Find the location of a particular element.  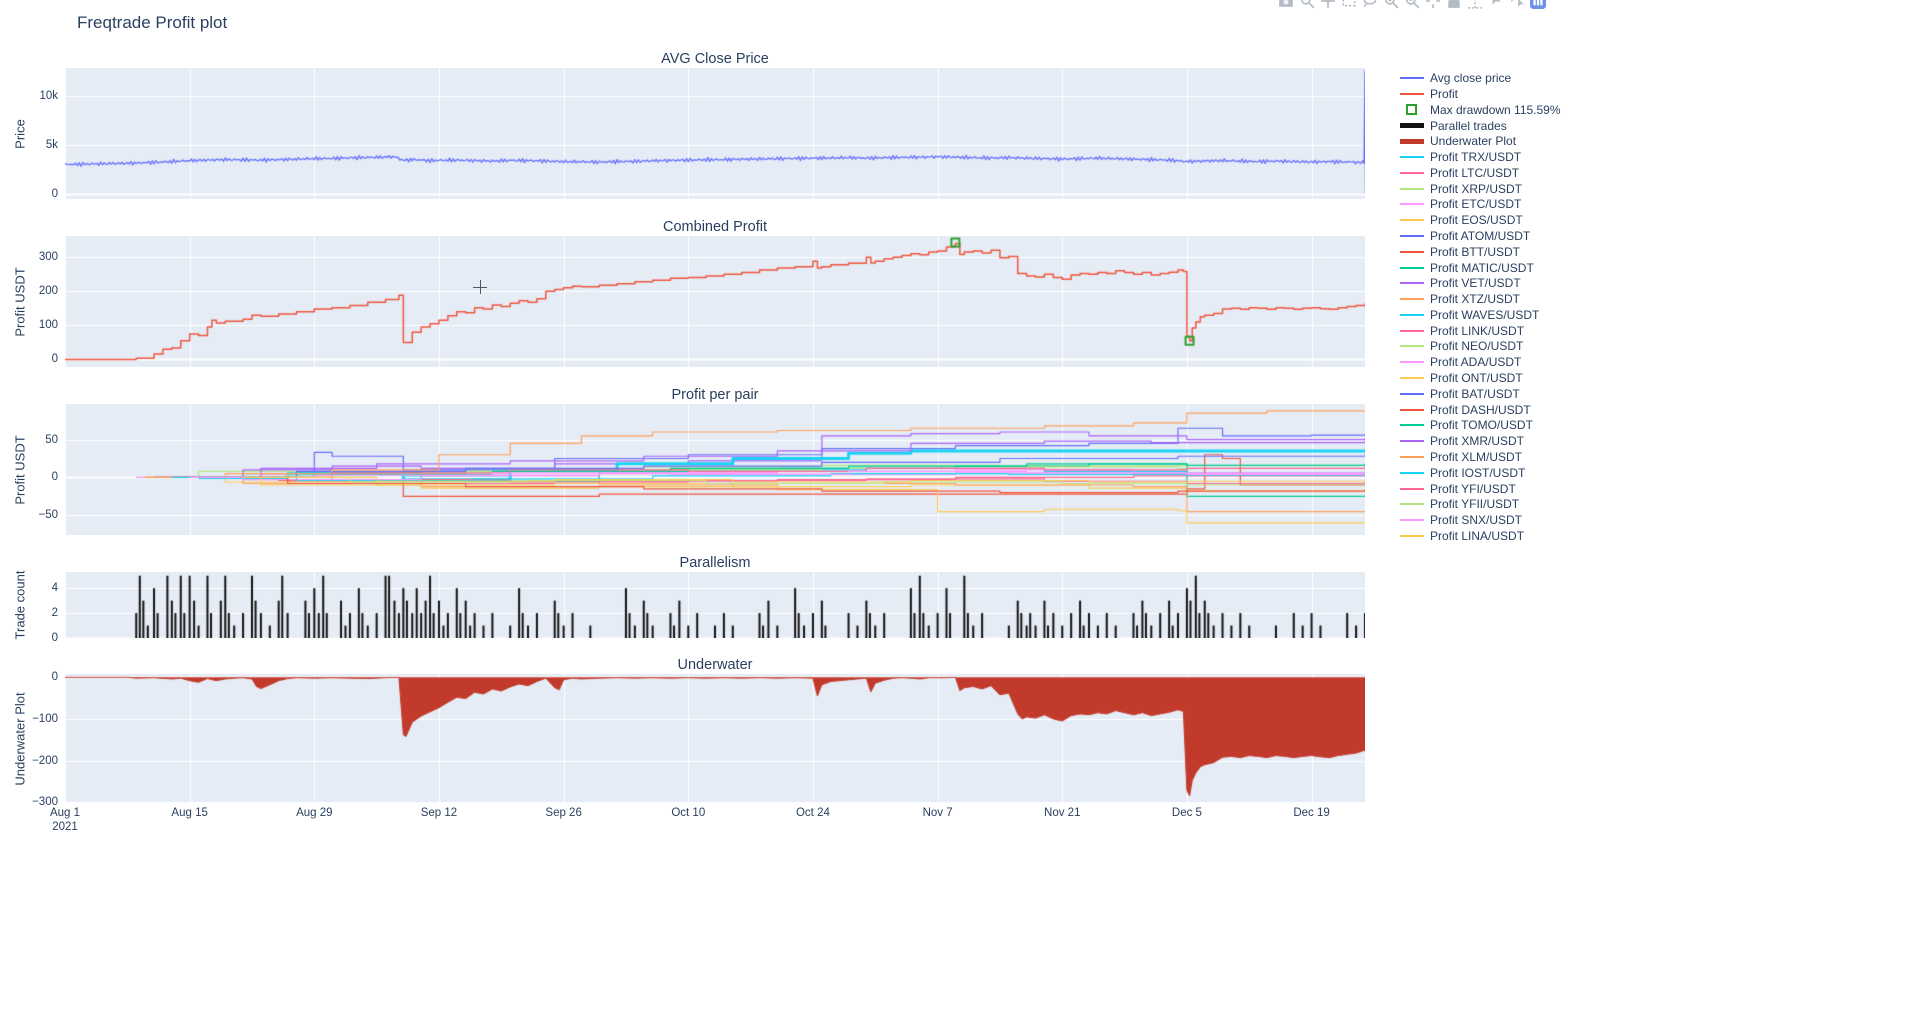

legend-item-profit-tomo-usdt: Profit TOMO/USDT is located at coordinates (1480, 425).